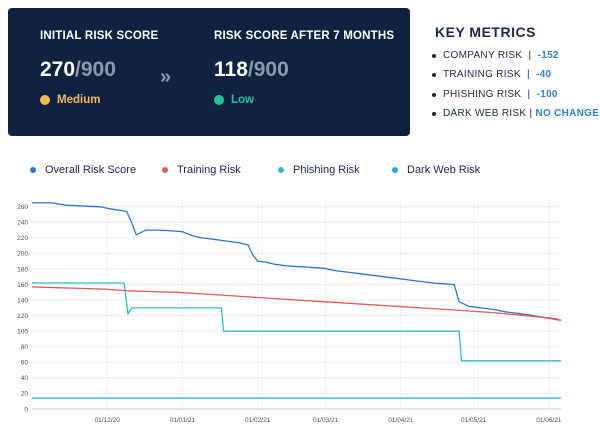 The height and width of the screenshot is (444, 600). What do you see at coordinates (26, 409) in the screenshot?
I see `y-tick-label: 0` at bounding box center [26, 409].